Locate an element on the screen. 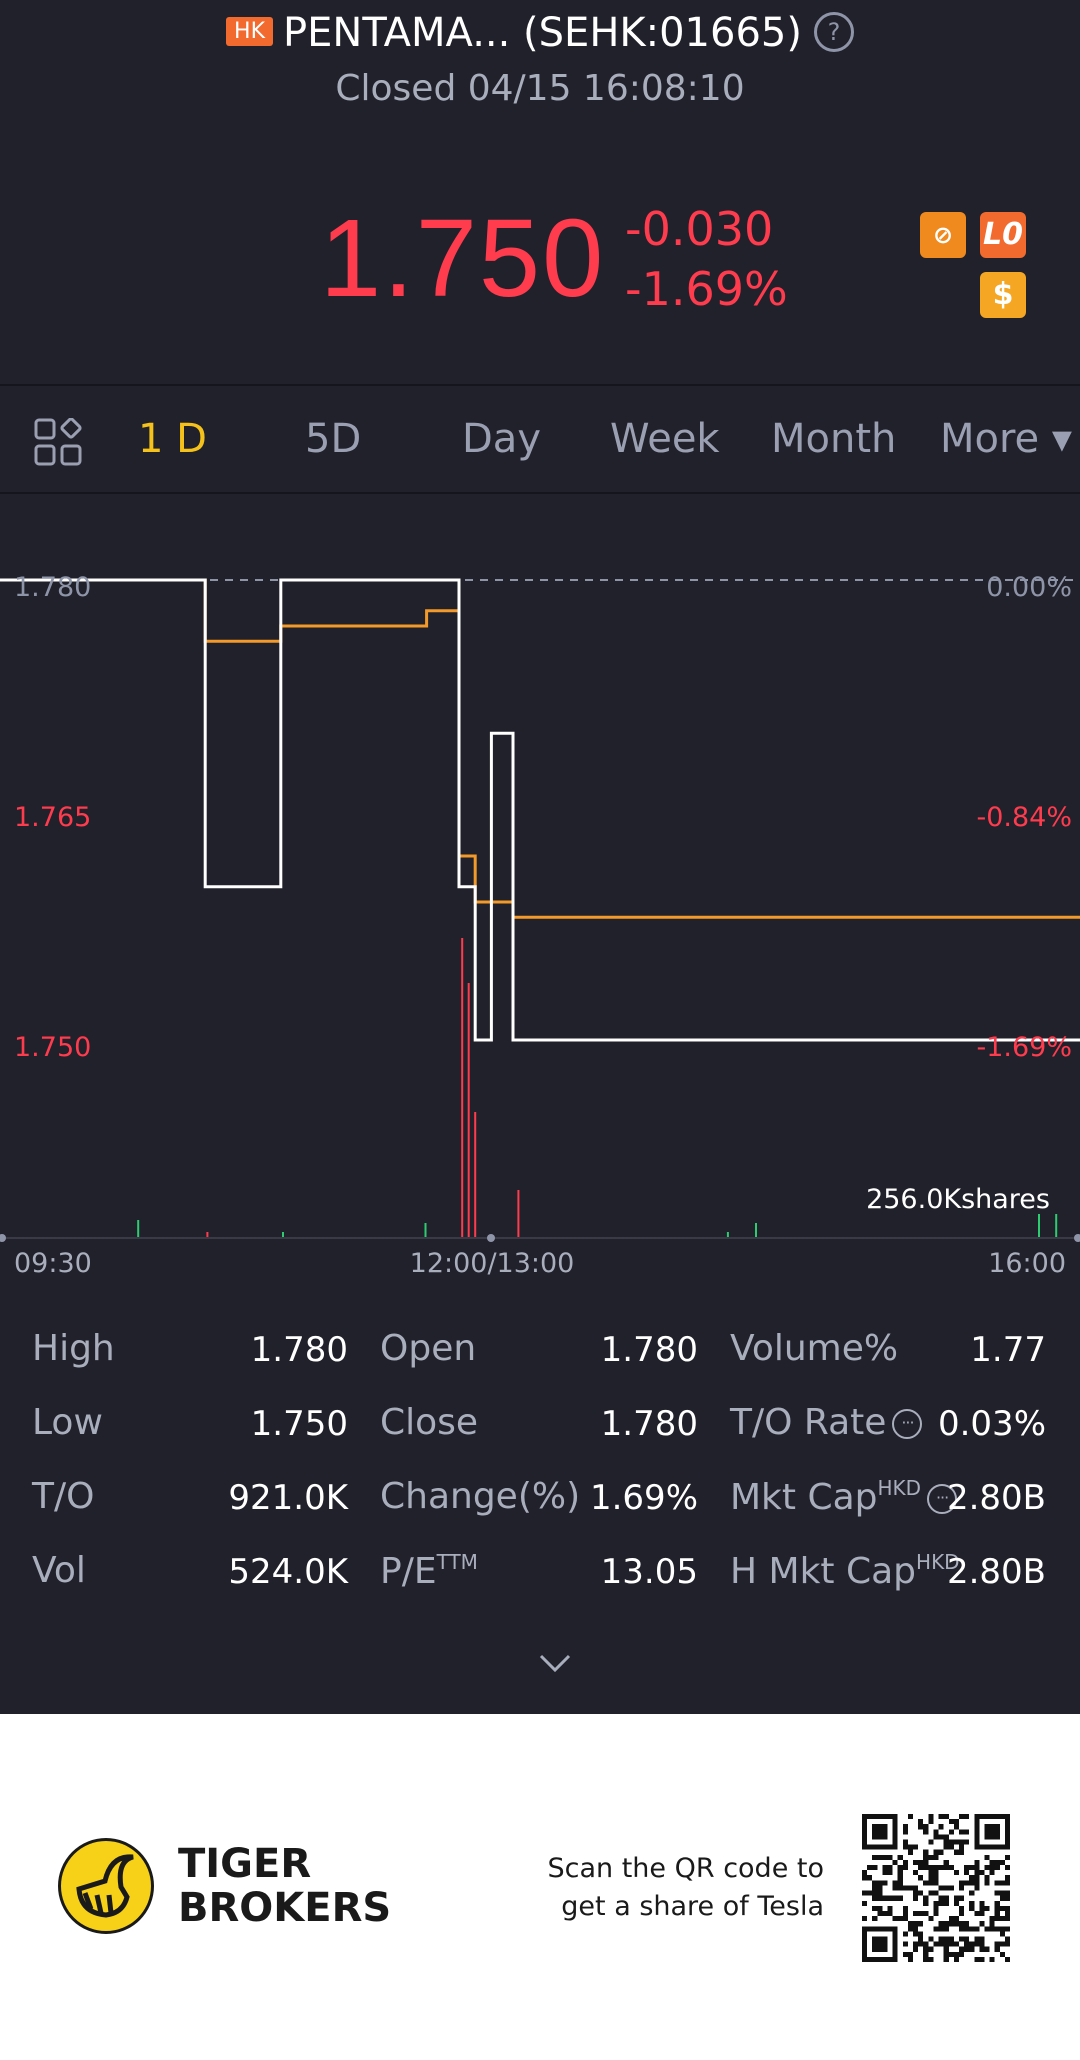 Image resolution: width=1080 pixels, height=2060 pixels. stat-mktcap-label: Mkt CapHKD ··· is located at coordinates (844, 1497).